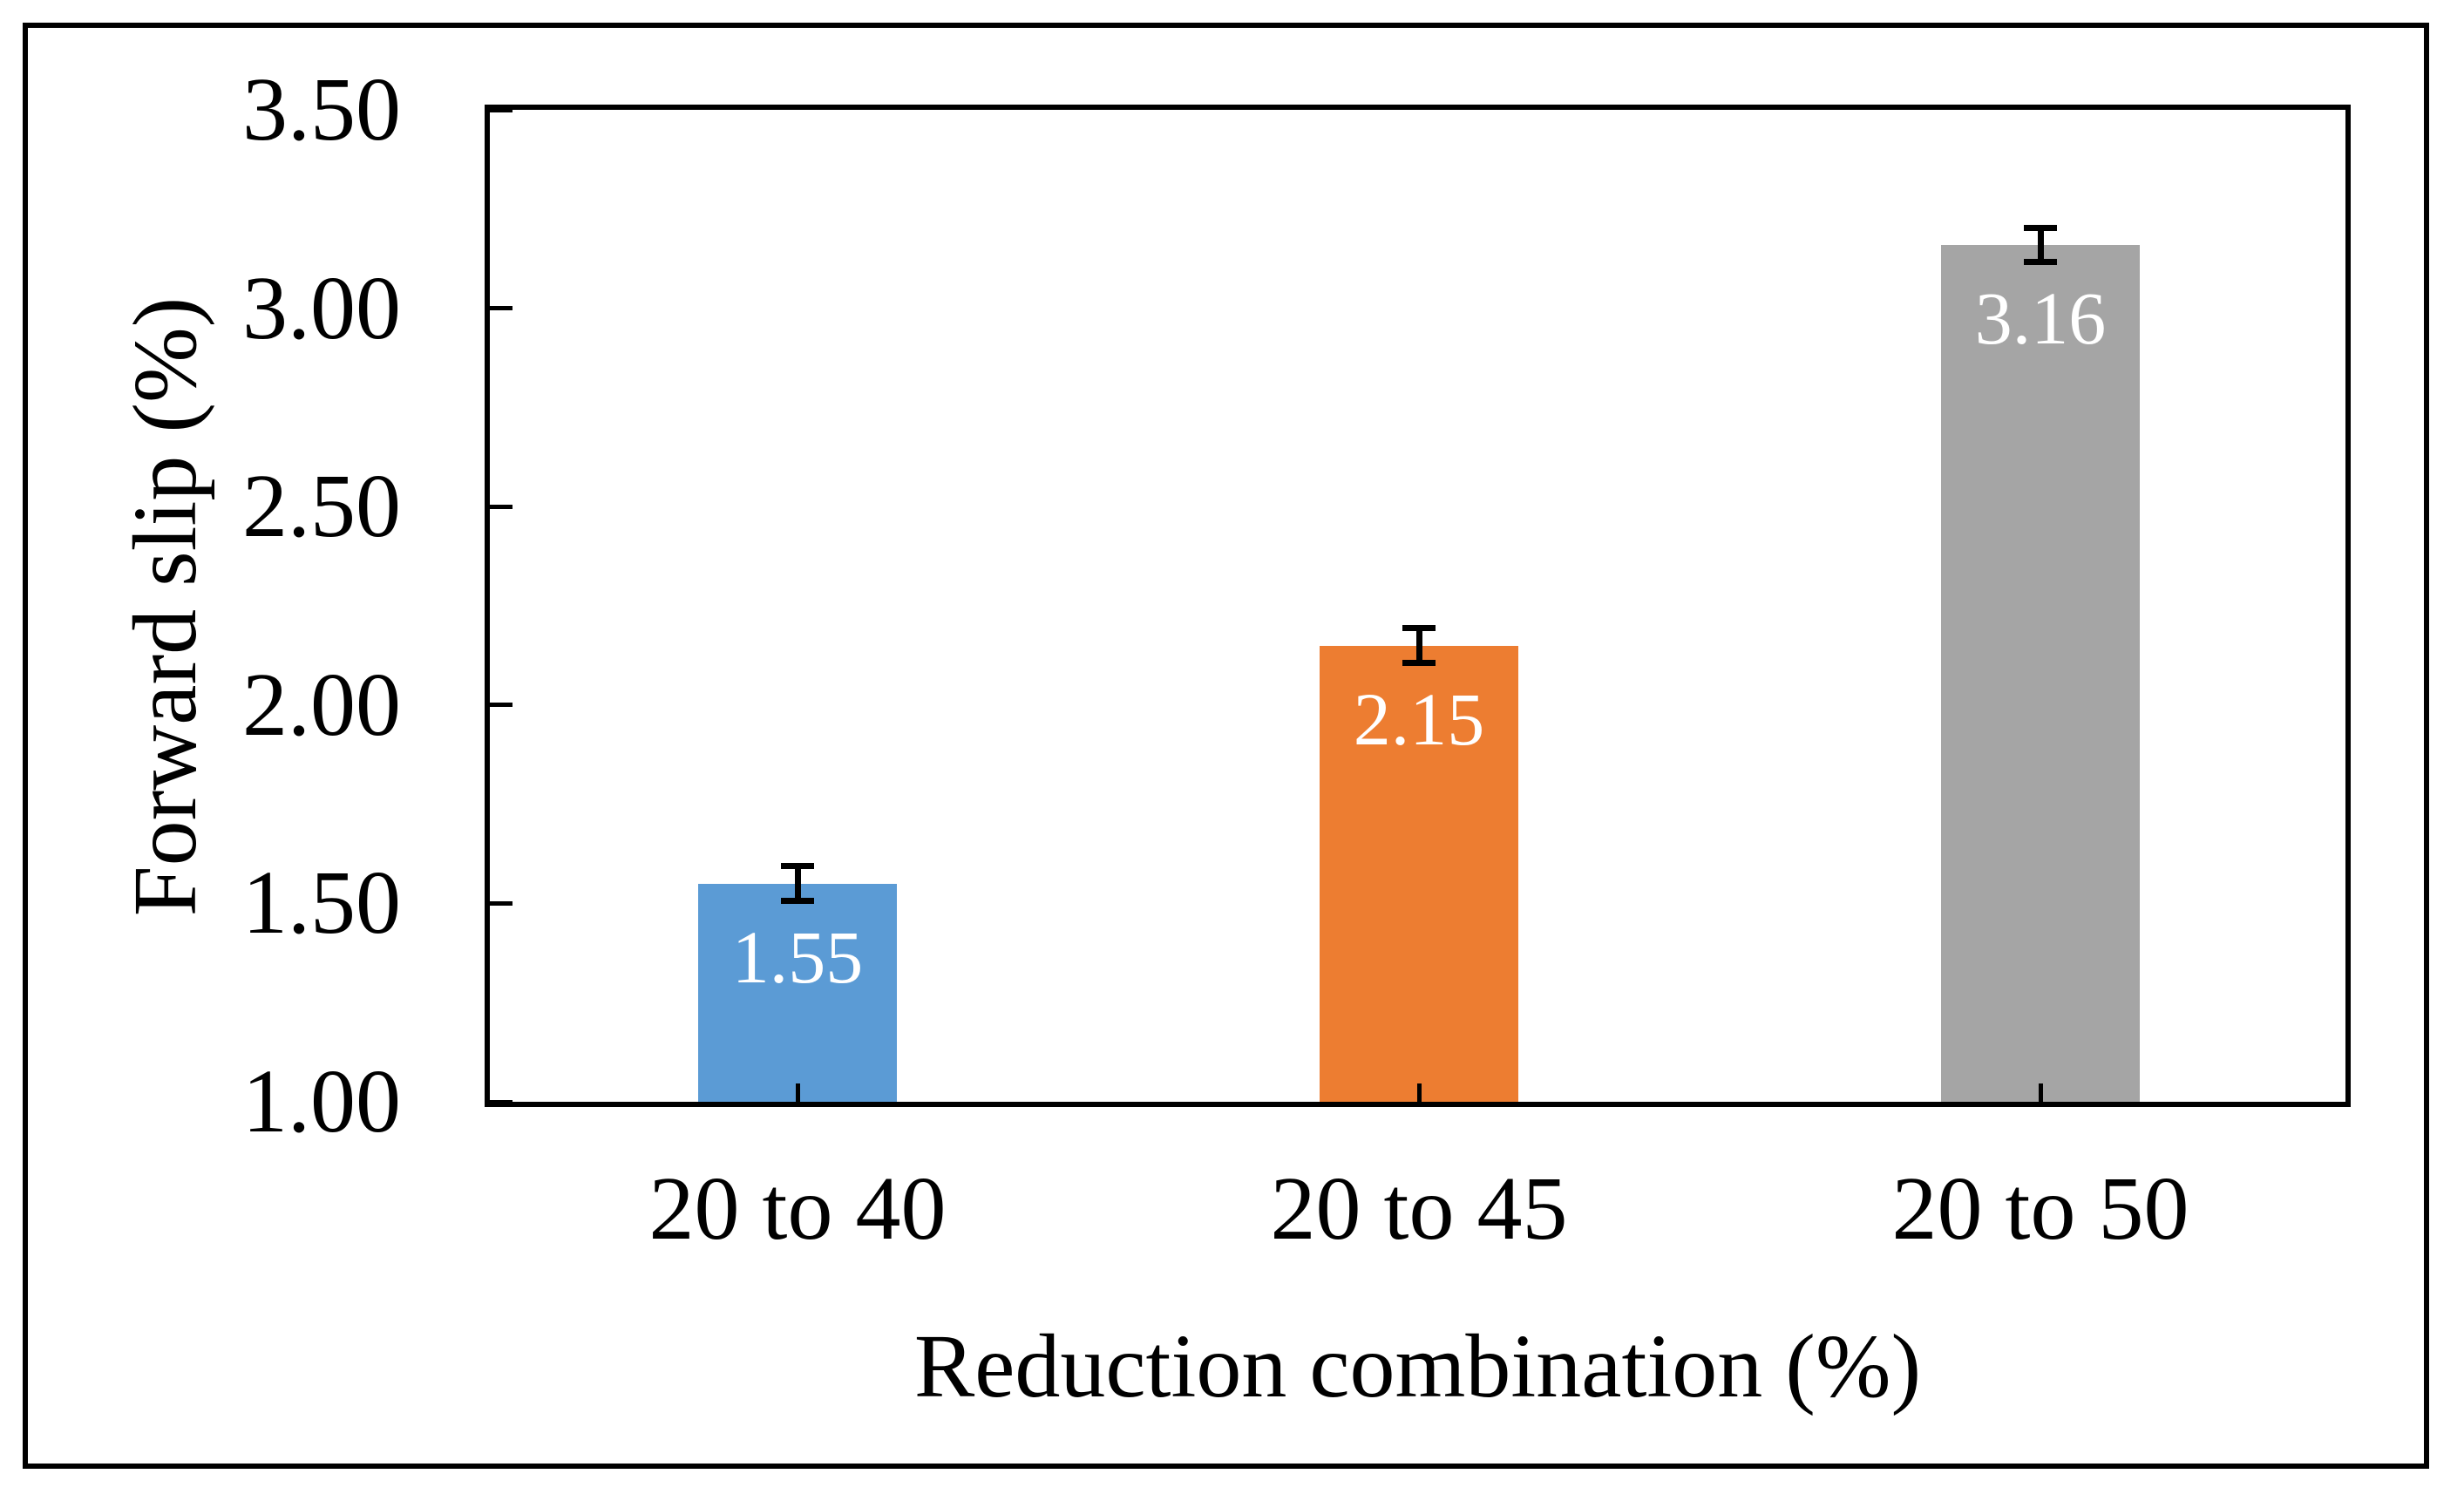 Image resolution: width=2464 pixels, height=1501 pixels. Describe the element at coordinates (797, 957) in the screenshot. I see `bar-value-label: 1.55` at that location.